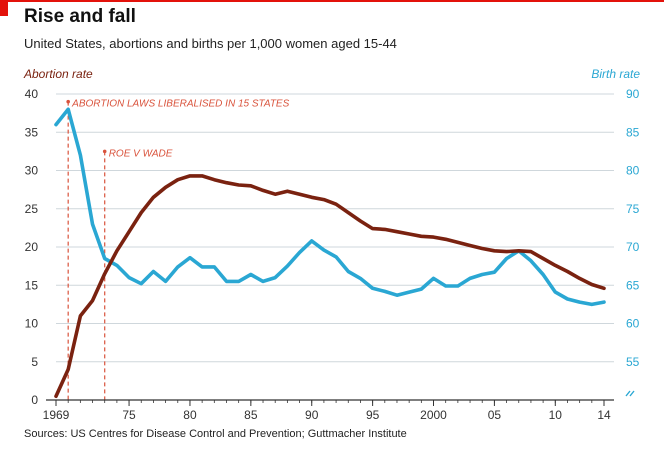 Image resolution: width=664 pixels, height=451 pixels. What do you see at coordinates (86, 249) in the screenshot?
I see `annotation-lines` at bounding box center [86, 249].